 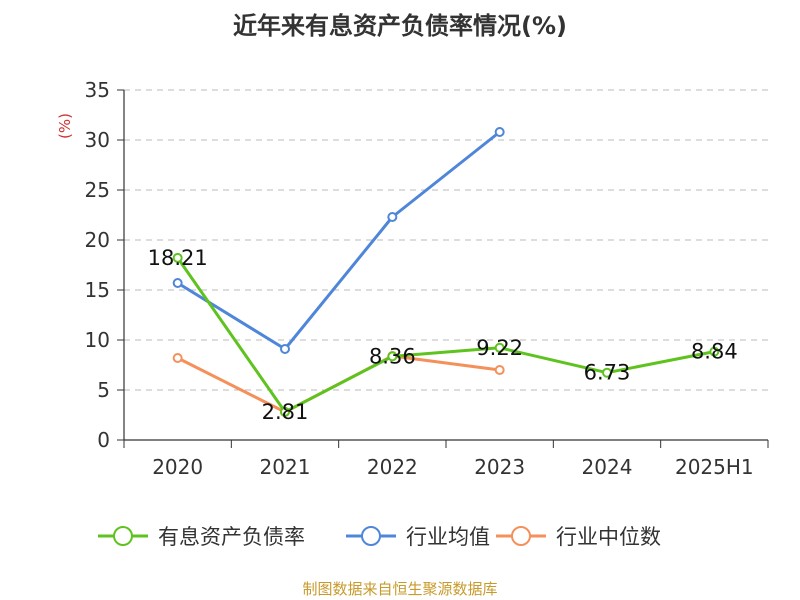 What do you see at coordinates (97, 90) in the screenshot?
I see `y-tick-label: 35` at bounding box center [97, 90].